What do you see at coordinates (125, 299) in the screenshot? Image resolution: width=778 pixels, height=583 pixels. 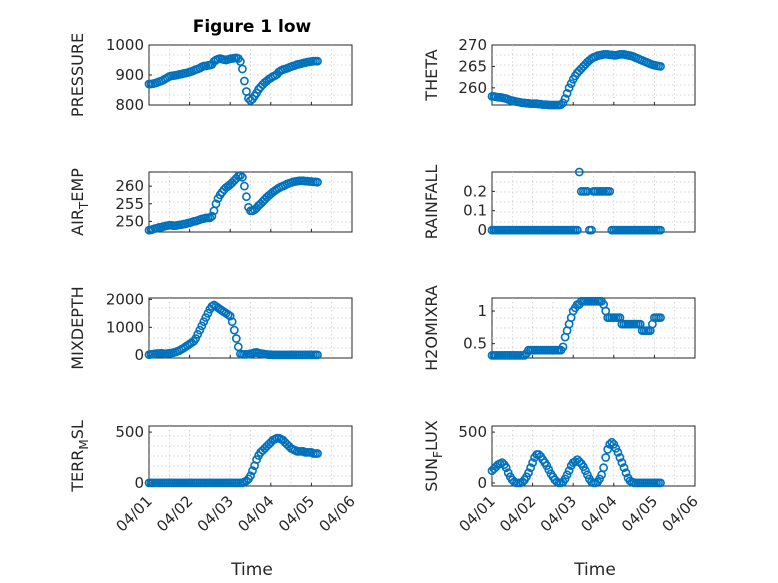 I see `y-tick-label: 2000` at bounding box center [125, 299].